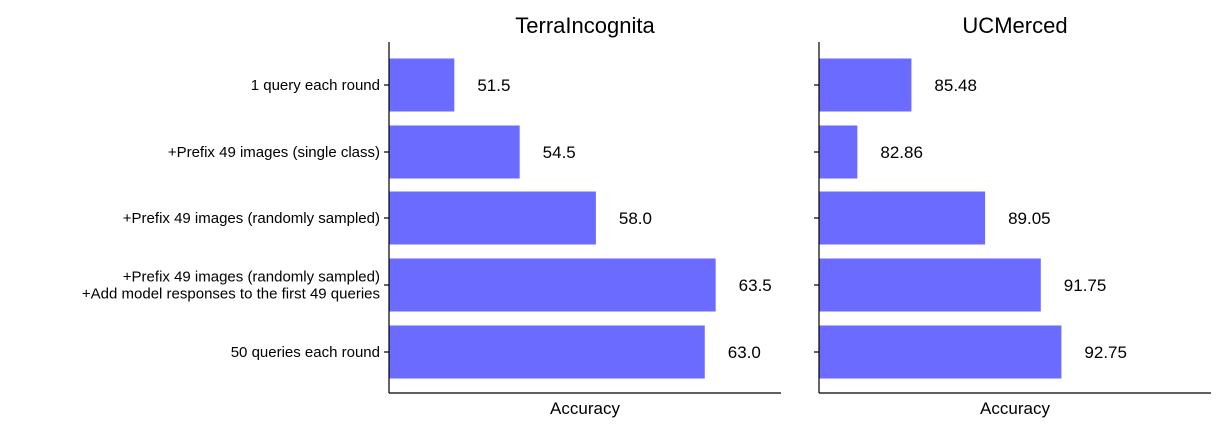 Image resolution: width=1232 pixels, height=427 pixels. What do you see at coordinates (1029, 218) in the screenshot?
I see `data-label: 89.05` at bounding box center [1029, 218].